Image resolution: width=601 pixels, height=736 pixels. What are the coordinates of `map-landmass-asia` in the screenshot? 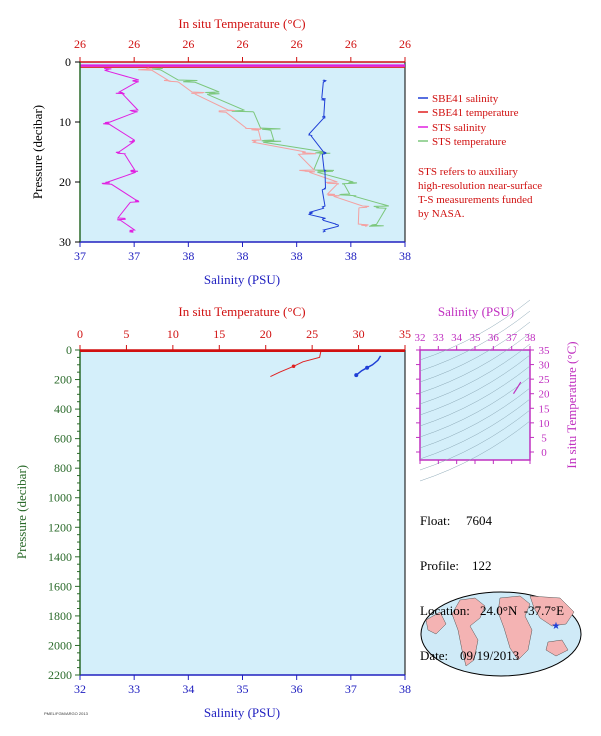 It's located at (552, 611).